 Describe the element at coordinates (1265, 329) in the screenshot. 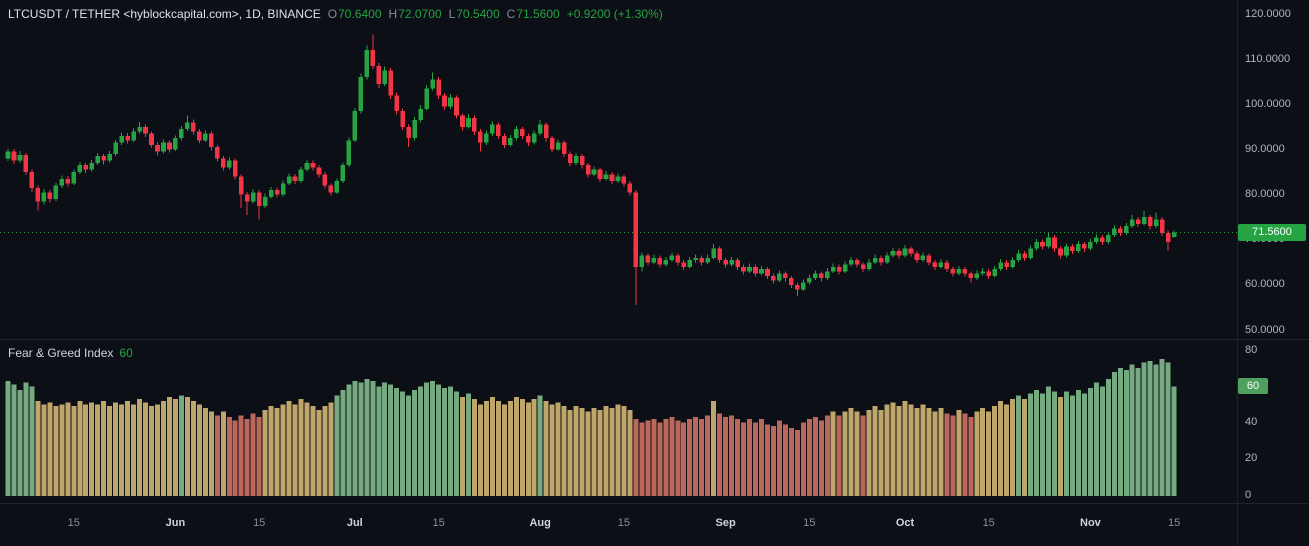

I see `price-tick-label: 50.0000` at that location.